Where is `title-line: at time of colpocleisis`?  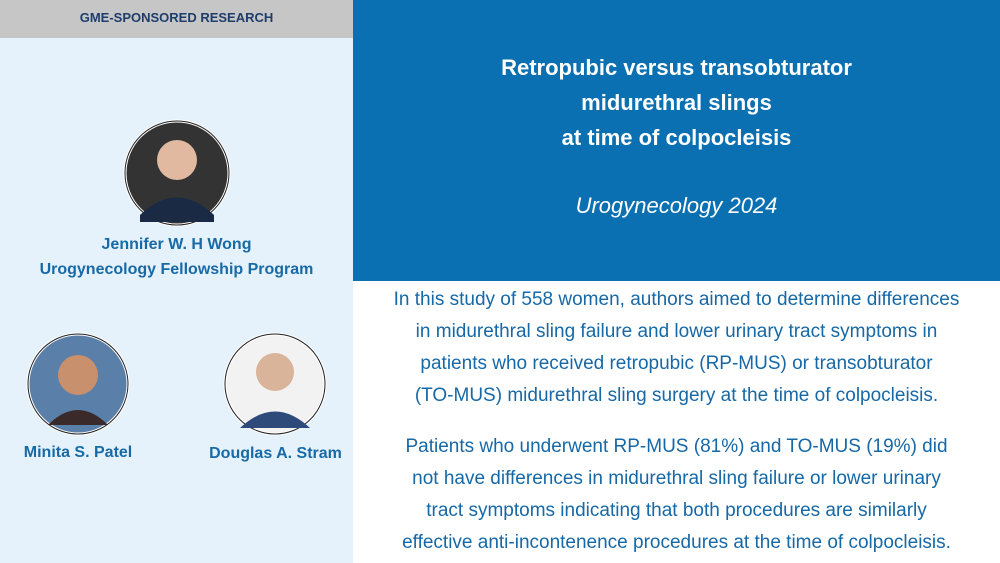
title-line: at time of colpocleisis is located at coordinates (676, 137).